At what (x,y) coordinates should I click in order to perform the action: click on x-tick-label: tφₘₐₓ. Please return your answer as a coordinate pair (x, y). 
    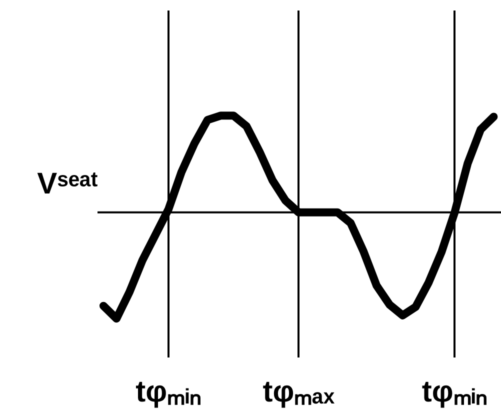
    Looking at the image, I should click on (299, 392).